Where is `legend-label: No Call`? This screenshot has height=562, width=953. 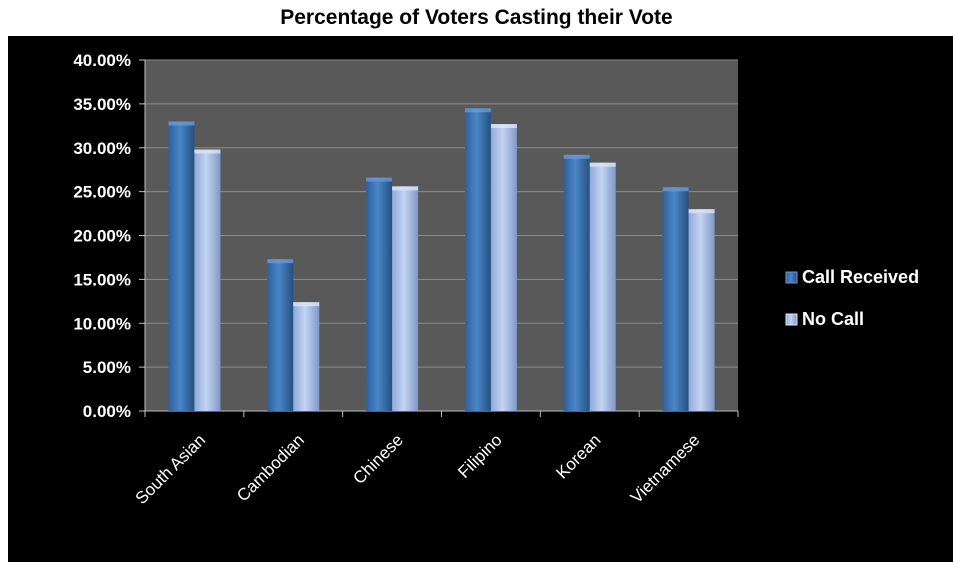
legend-label: No Call is located at coordinates (833, 319).